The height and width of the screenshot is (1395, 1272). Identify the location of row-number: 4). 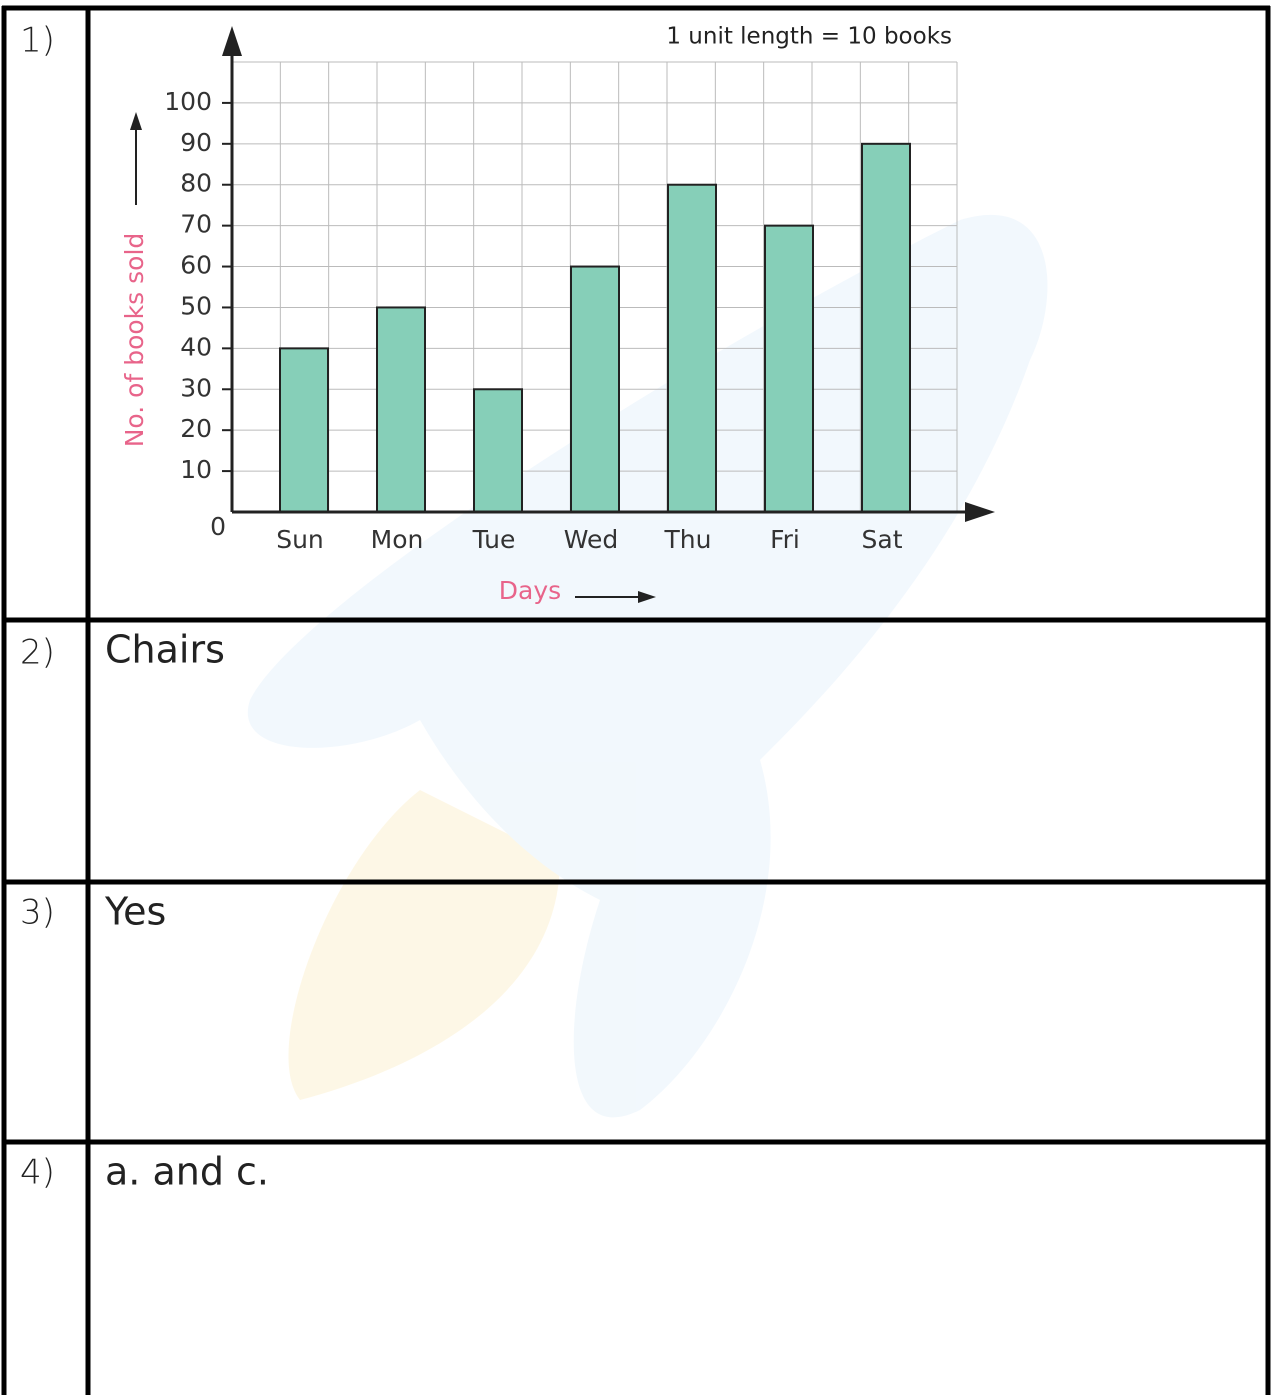
(37, 1173).